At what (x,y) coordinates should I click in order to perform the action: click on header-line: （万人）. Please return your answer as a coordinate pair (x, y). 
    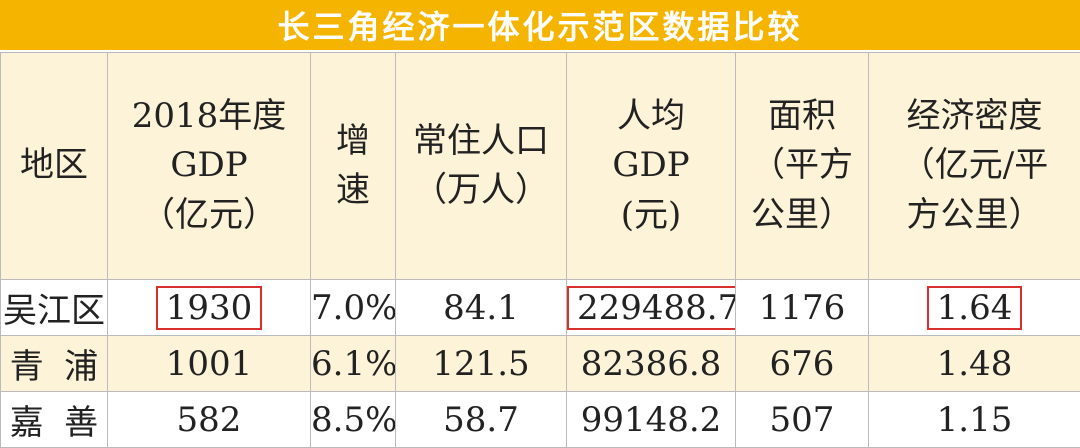
    Looking at the image, I should click on (481, 190).